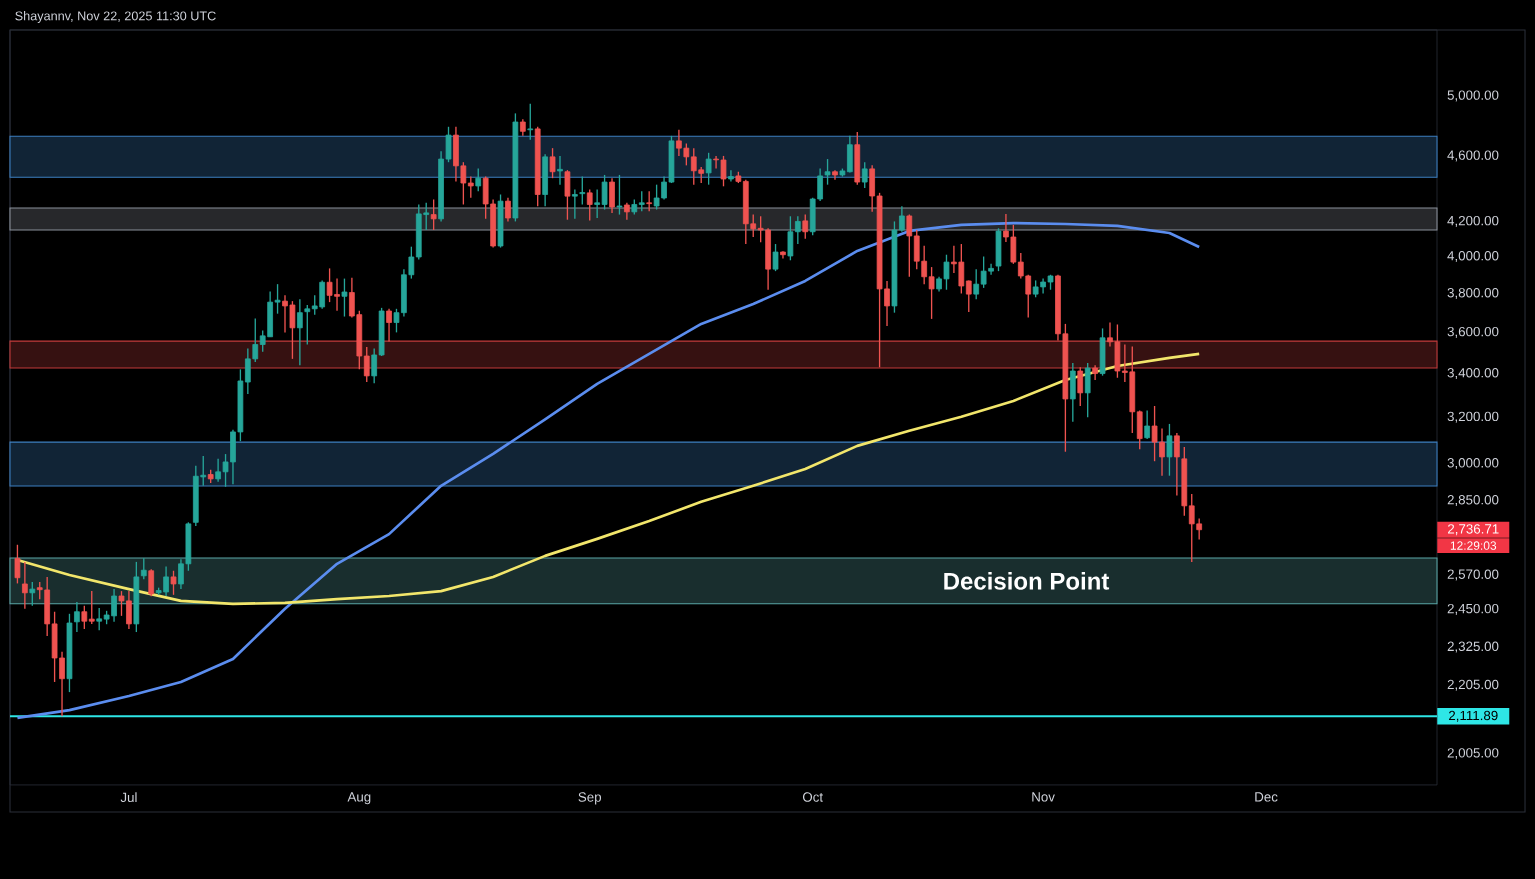 Image resolution: width=1535 pixels, height=879 pixels. I want to click on y-tick-label: 3,800.00, so click(1473, 293).